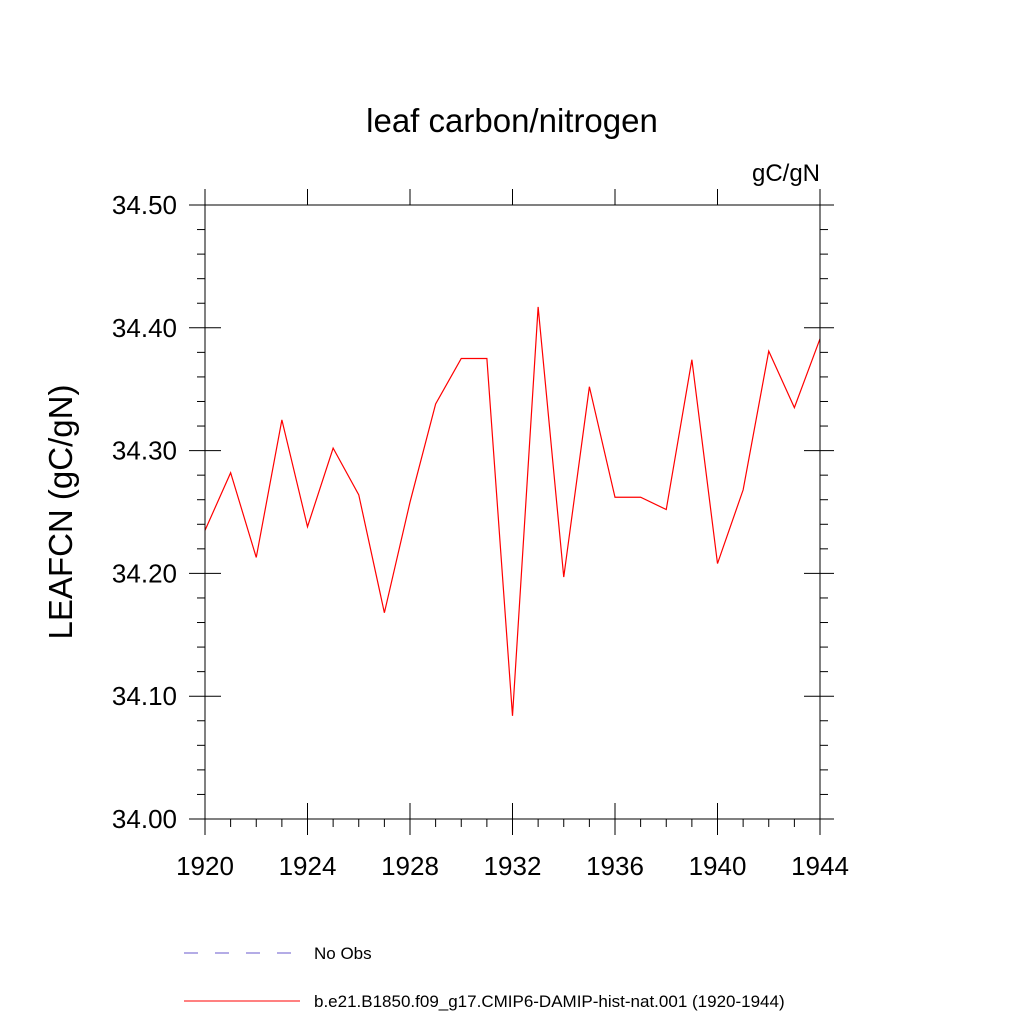  What do you see at coordinates (60, 512) in the screenshot?
I see `y-axis-label: LEAFCN (gC/gN)` at bounding box center [60, 512].